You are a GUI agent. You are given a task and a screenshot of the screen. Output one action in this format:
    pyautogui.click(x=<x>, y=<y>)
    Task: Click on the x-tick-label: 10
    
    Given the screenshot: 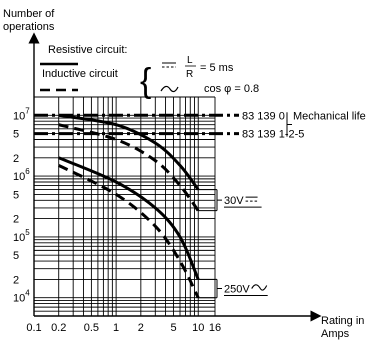 What is the action you would take?
    pyautogui.click(x=198, y=328)
    